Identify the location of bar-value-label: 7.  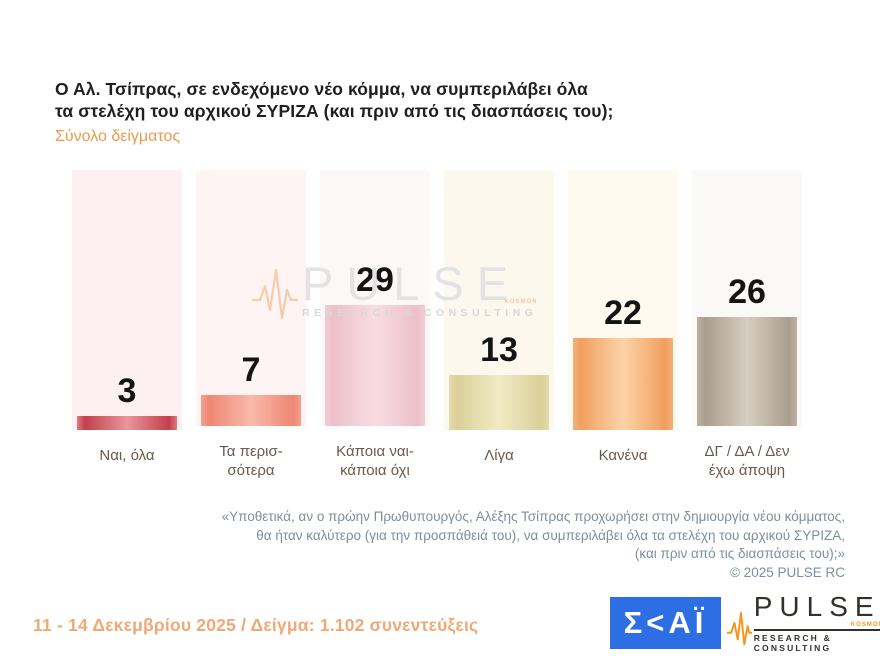
(251, 370).